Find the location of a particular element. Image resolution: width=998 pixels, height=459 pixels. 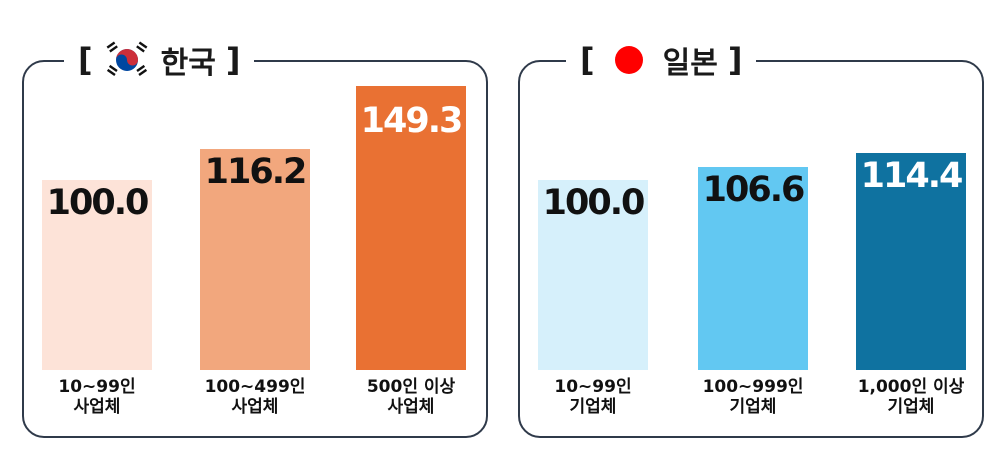

korea-panel-title: [ 한국 ] is located at coordinates (159, 60).